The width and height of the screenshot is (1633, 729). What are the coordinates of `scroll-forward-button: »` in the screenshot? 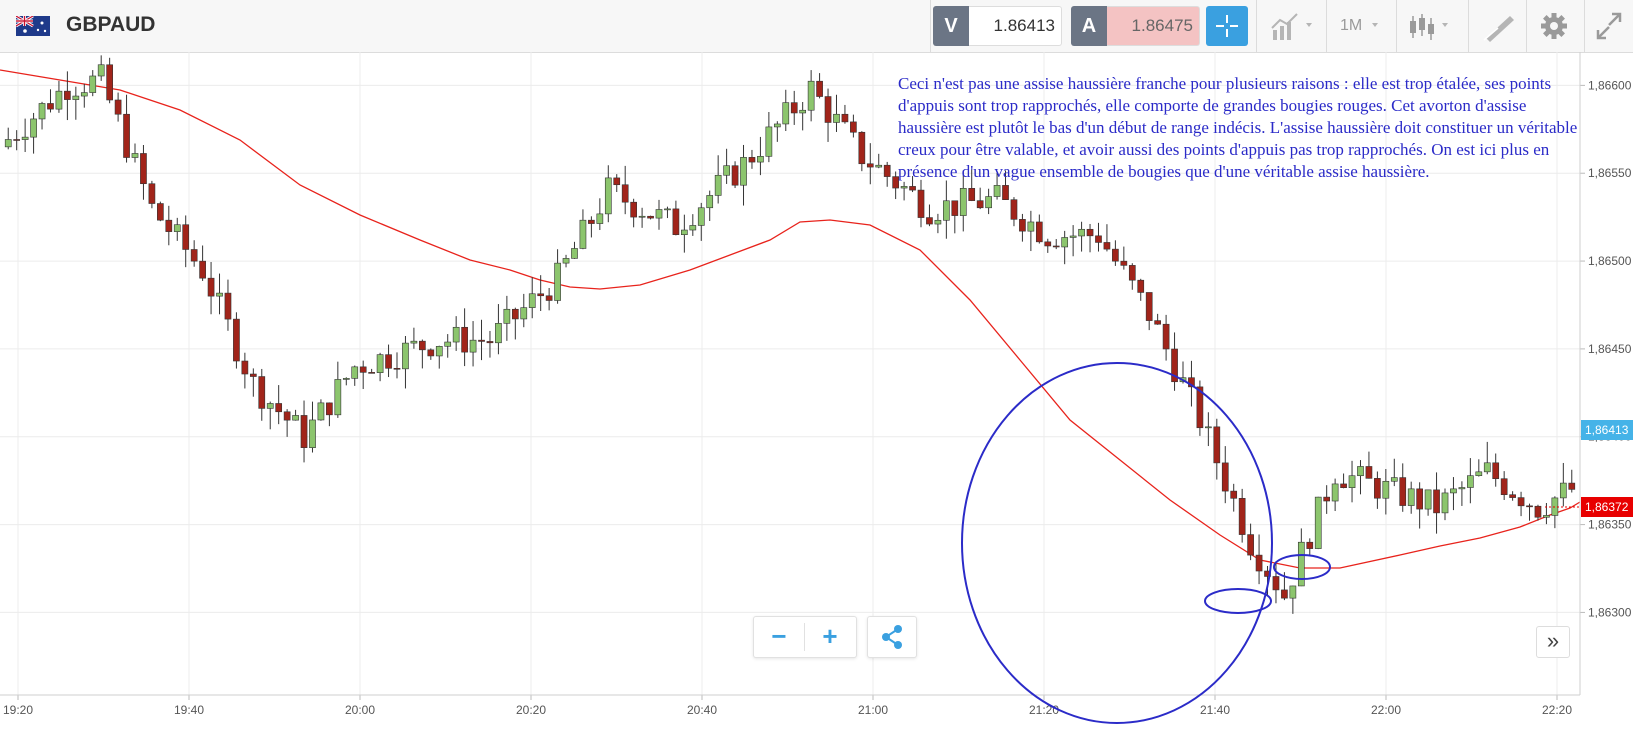 It's located at (1553, 642).